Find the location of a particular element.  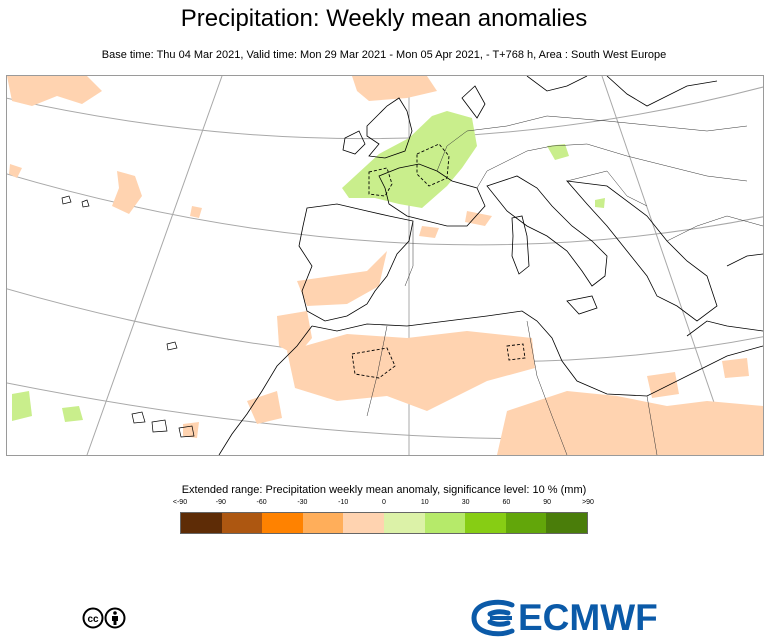

ecmwf-wave-icon is located at coordinates (493, 618).